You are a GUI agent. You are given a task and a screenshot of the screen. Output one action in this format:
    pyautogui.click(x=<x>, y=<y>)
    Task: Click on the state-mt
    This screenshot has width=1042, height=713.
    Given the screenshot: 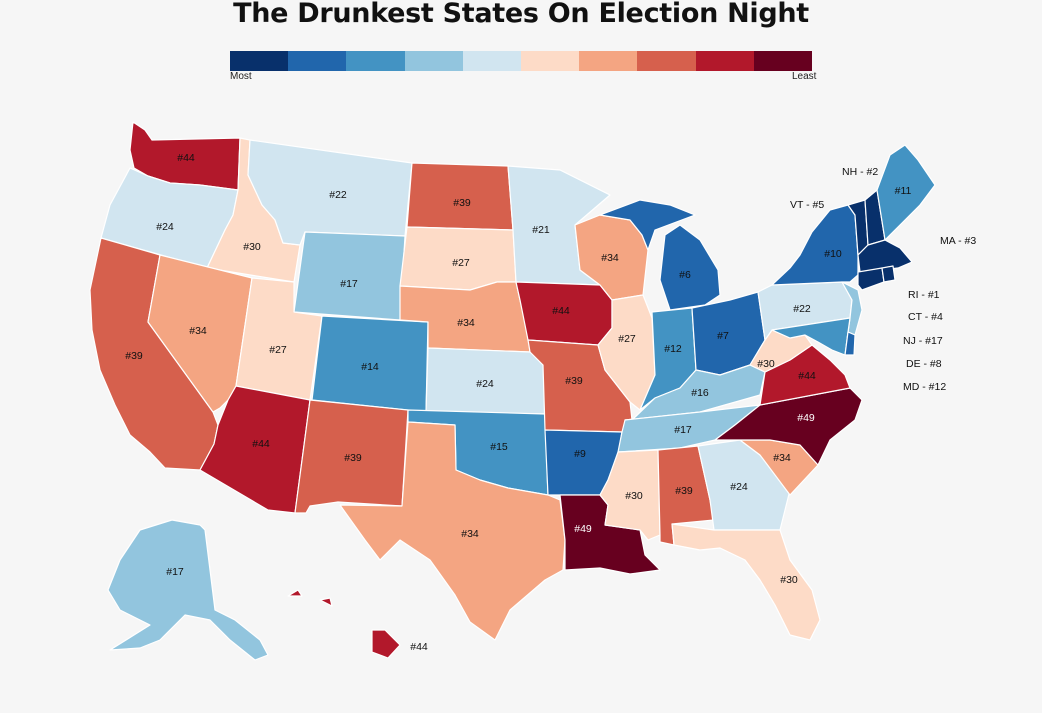 What is the action you would take?
    pyautogui.click(x=330, y=192)
    